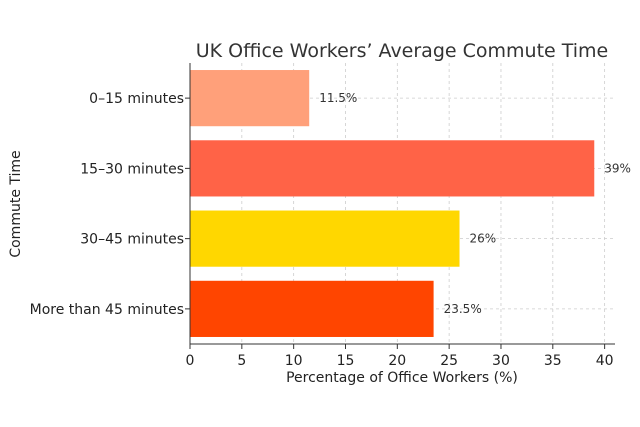 Image resolution: width=640 pixels, height=427 pixels. What do you see at coordinates (338, 98) in the screenshot?
I see `data-label: 11.5%` at bounding box center [338, 98].